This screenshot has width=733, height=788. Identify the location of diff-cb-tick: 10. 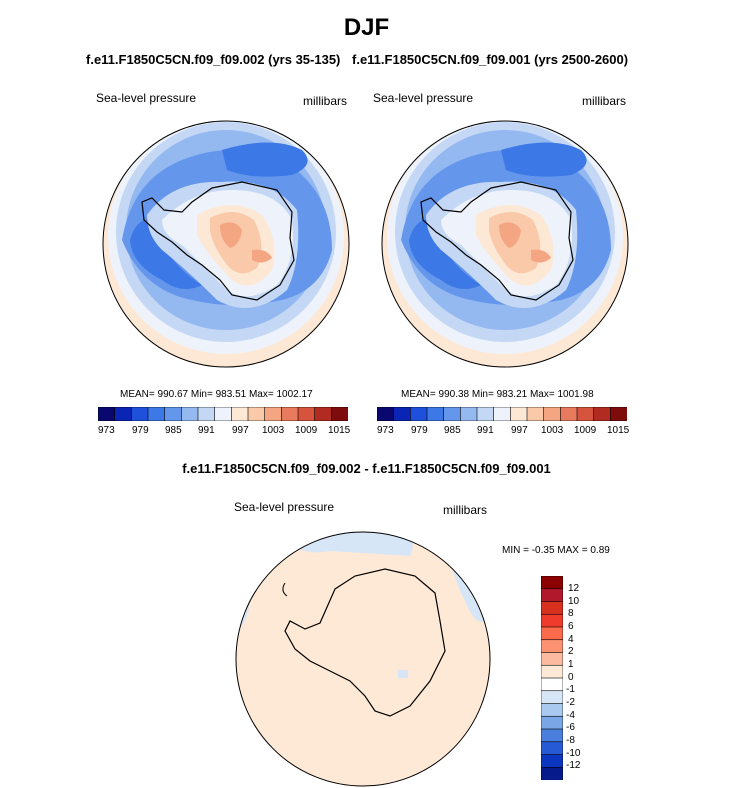
(574, 601).